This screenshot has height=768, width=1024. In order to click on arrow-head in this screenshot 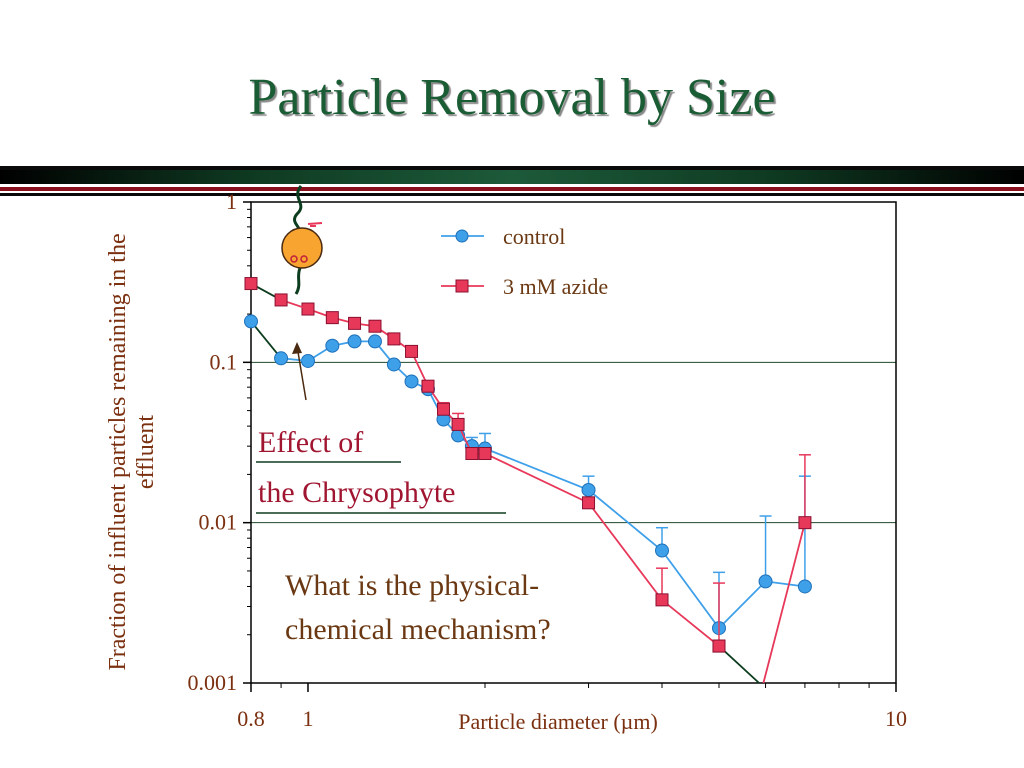, I will do `click(297, 348)`.